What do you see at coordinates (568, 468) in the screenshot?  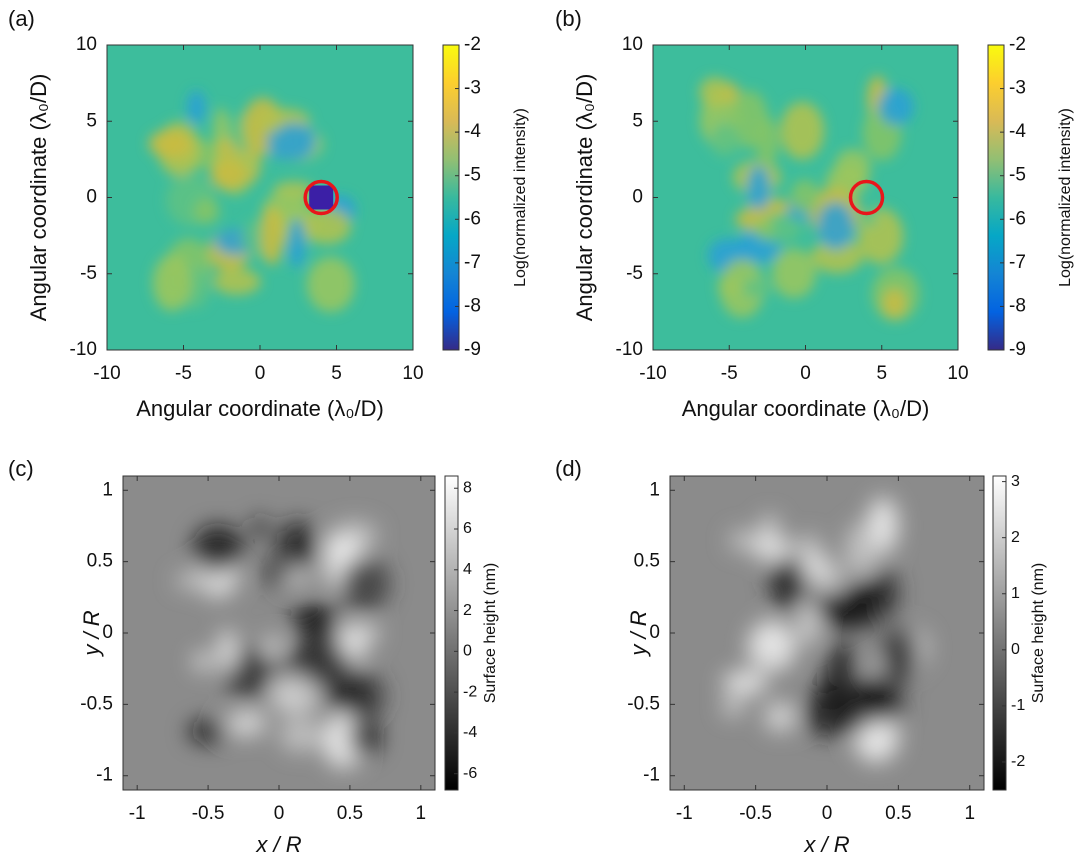 I see `panel-label: (d)` at bounding box center [568, 468].